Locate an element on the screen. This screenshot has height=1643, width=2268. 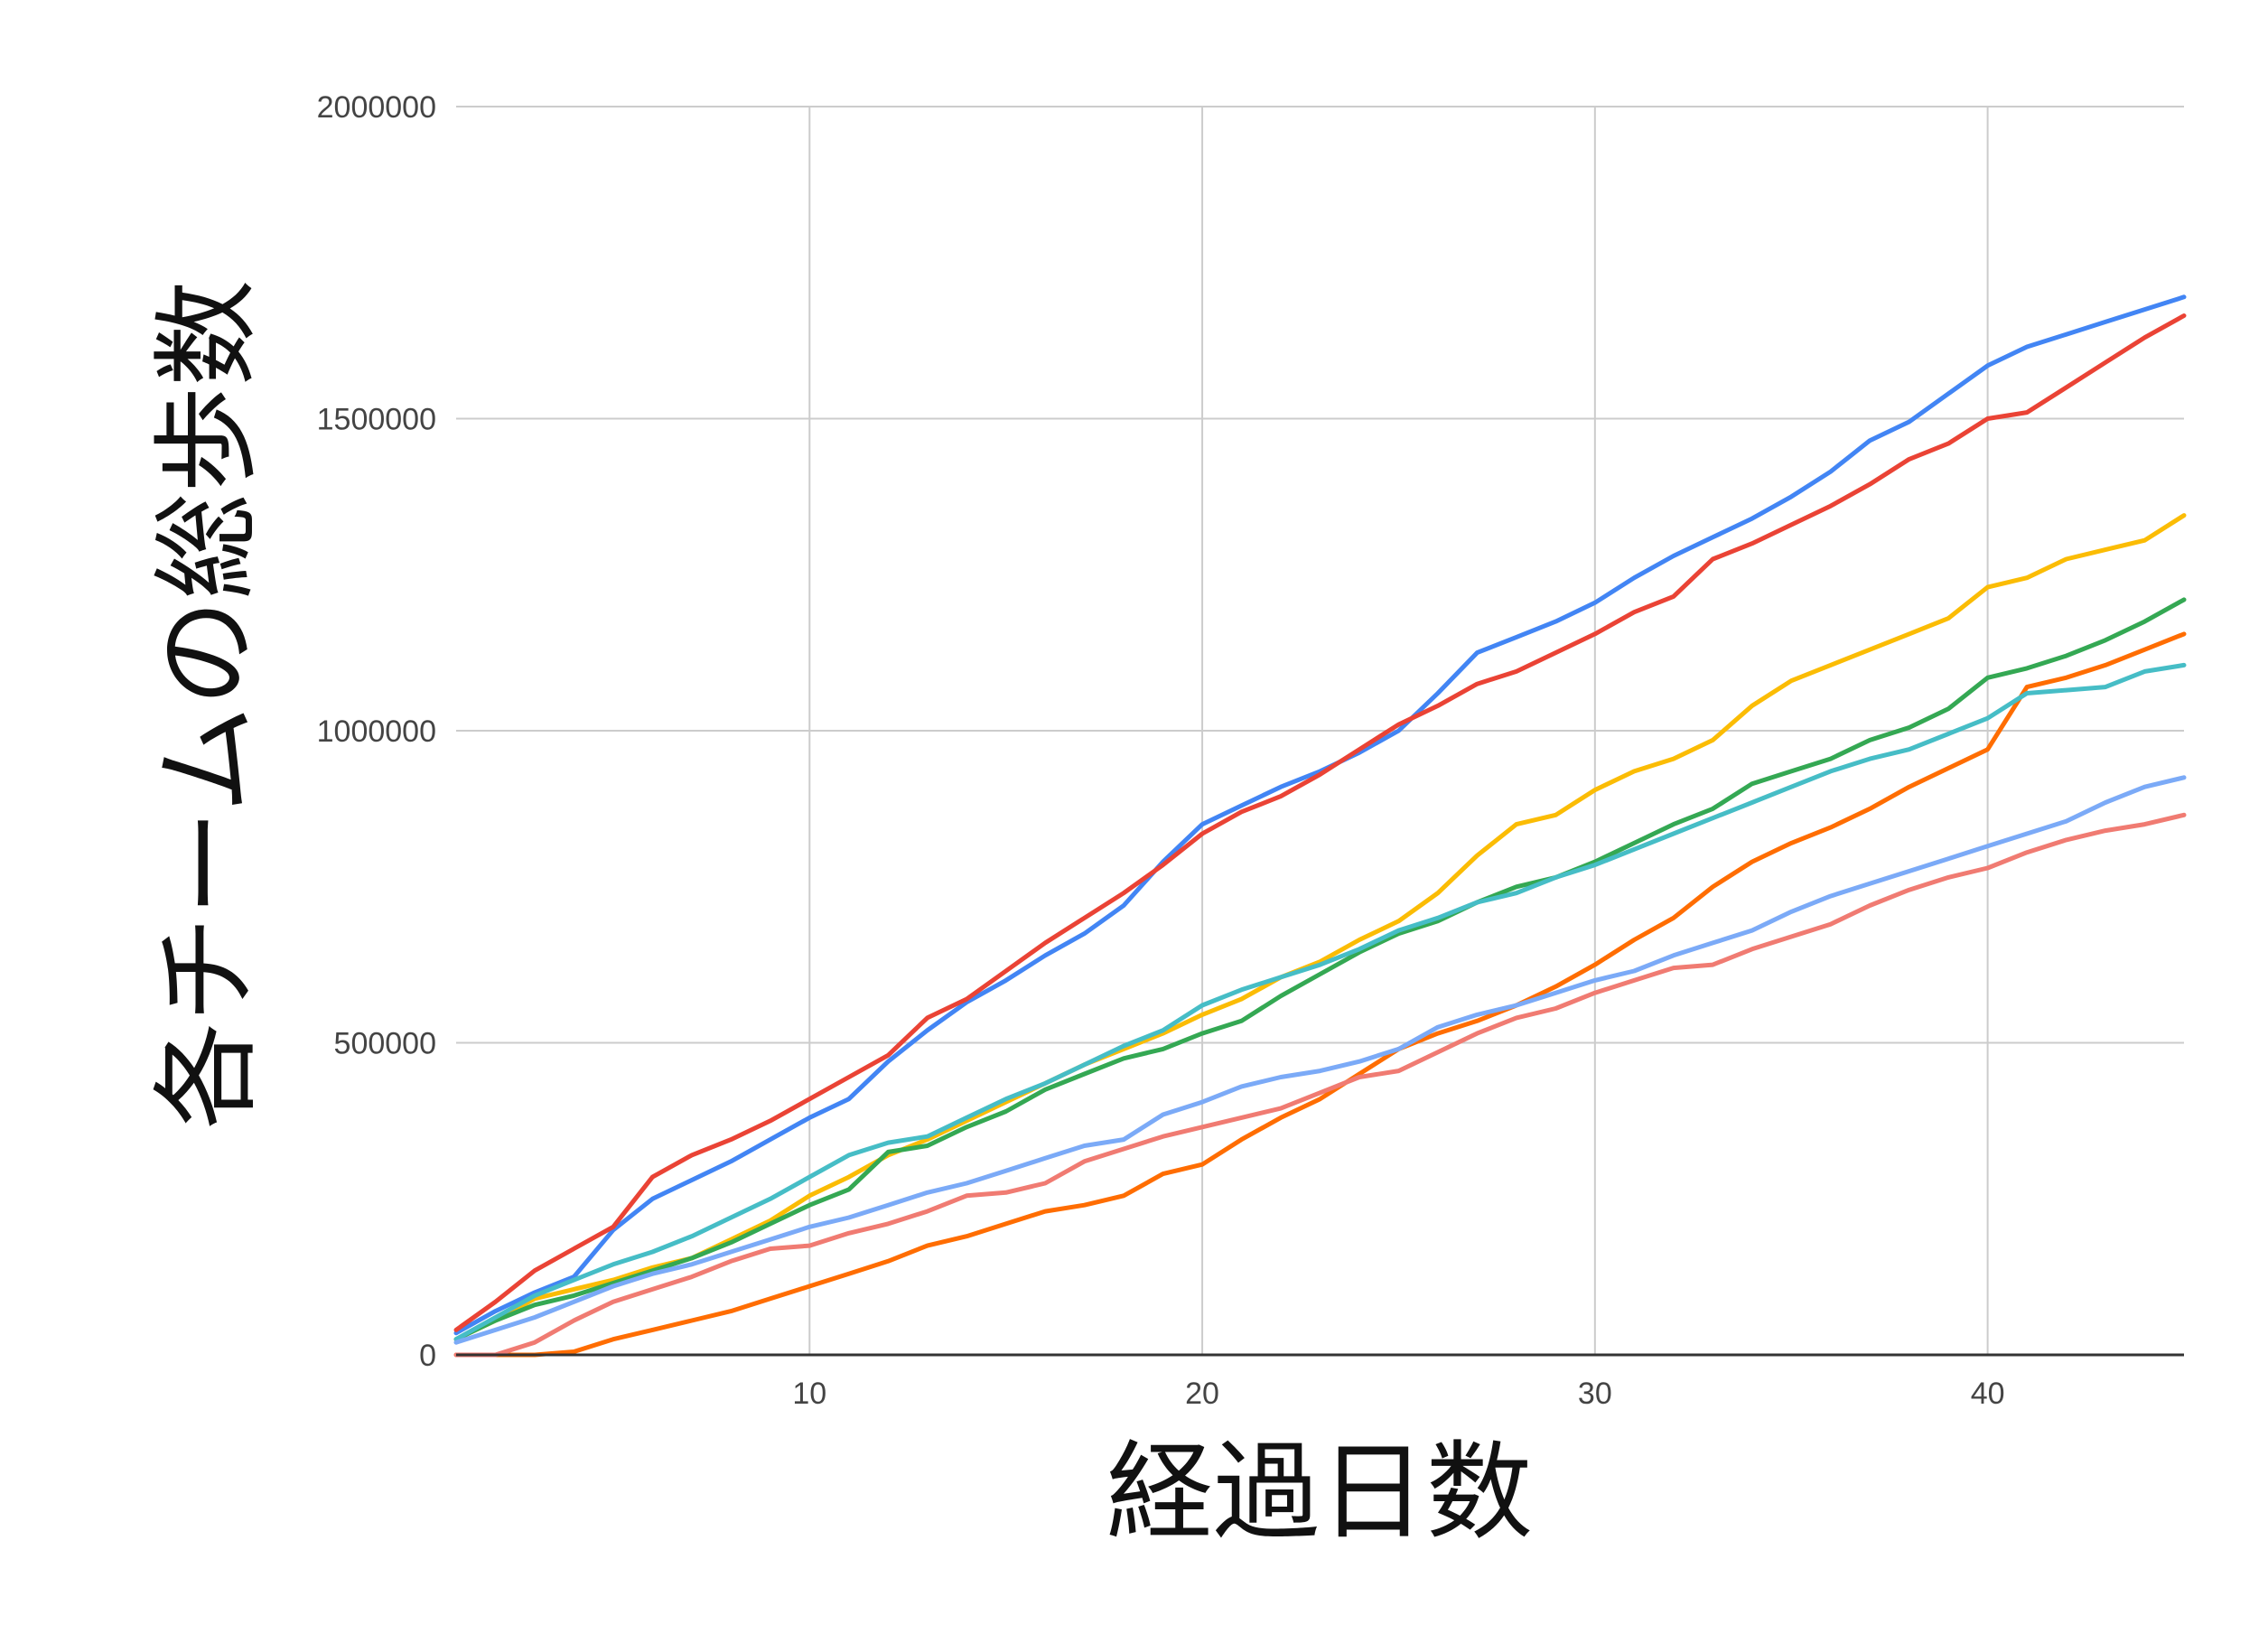
y-tick-label: 0 is located at coordinates (427, 1356).